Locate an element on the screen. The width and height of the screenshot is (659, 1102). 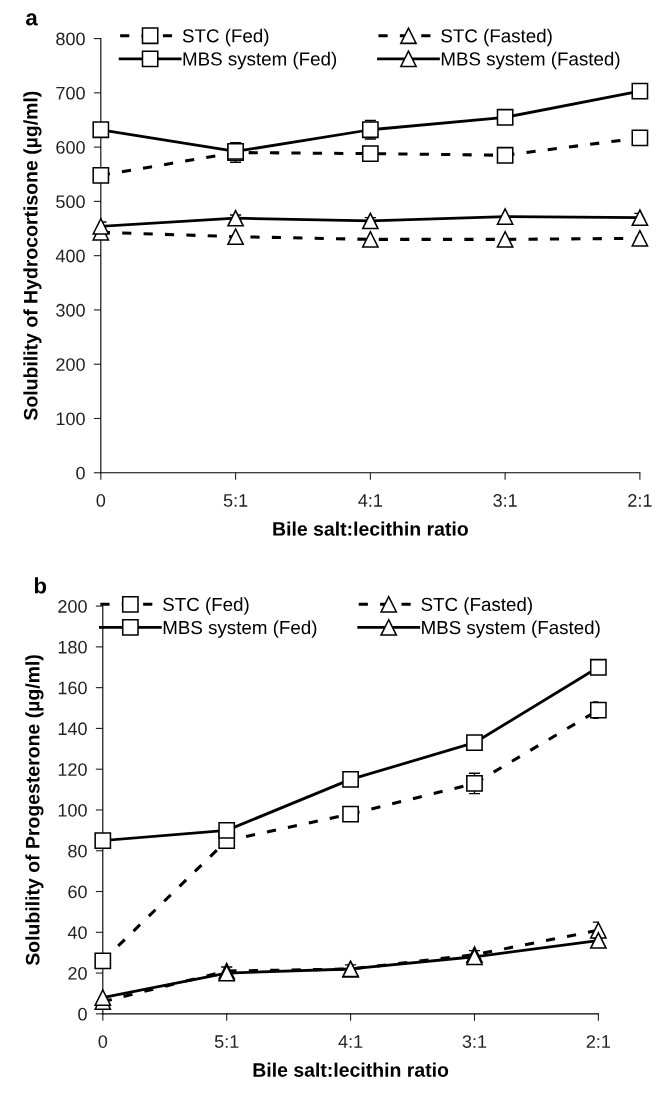
y-tick-label: 80 is located at coordinates (77, 851).